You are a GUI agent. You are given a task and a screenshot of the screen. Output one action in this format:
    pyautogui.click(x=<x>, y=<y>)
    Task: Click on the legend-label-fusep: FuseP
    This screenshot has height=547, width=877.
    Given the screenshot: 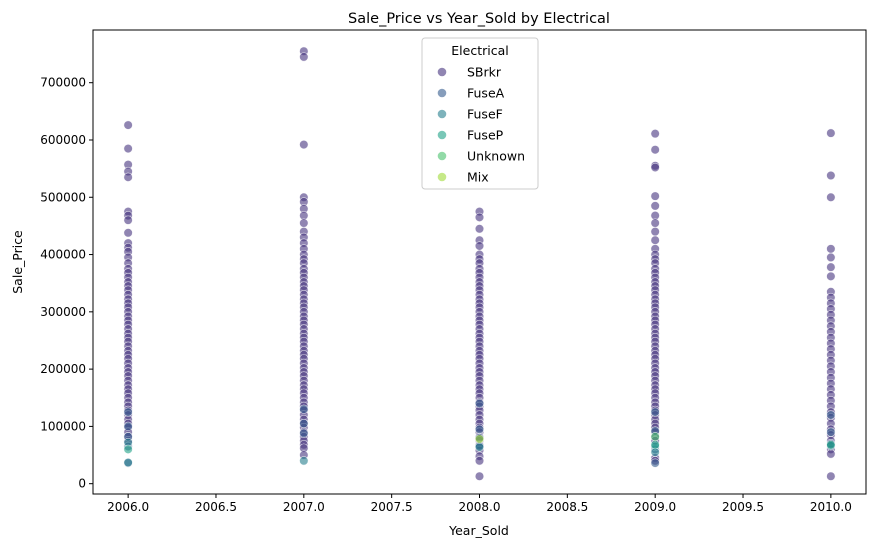 What is the action you would take?
    pyautogui.click(x=485, y=135)
    